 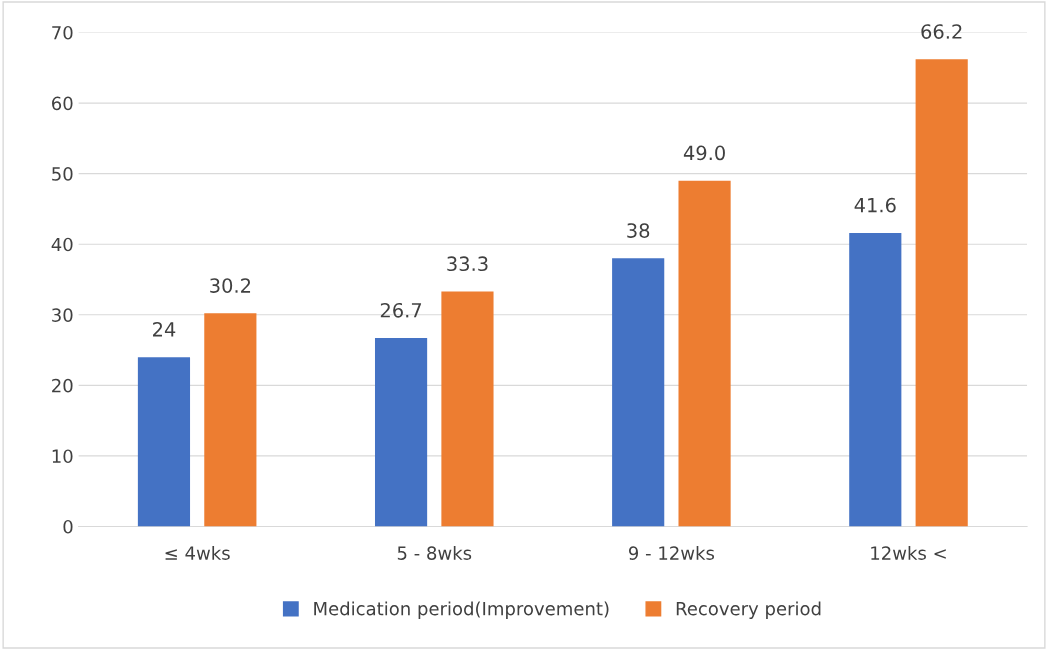 What do you see at coordinates (875, 205) in the screenshot?
I see `data-label: 41.6` at bounding box center [875, 205].